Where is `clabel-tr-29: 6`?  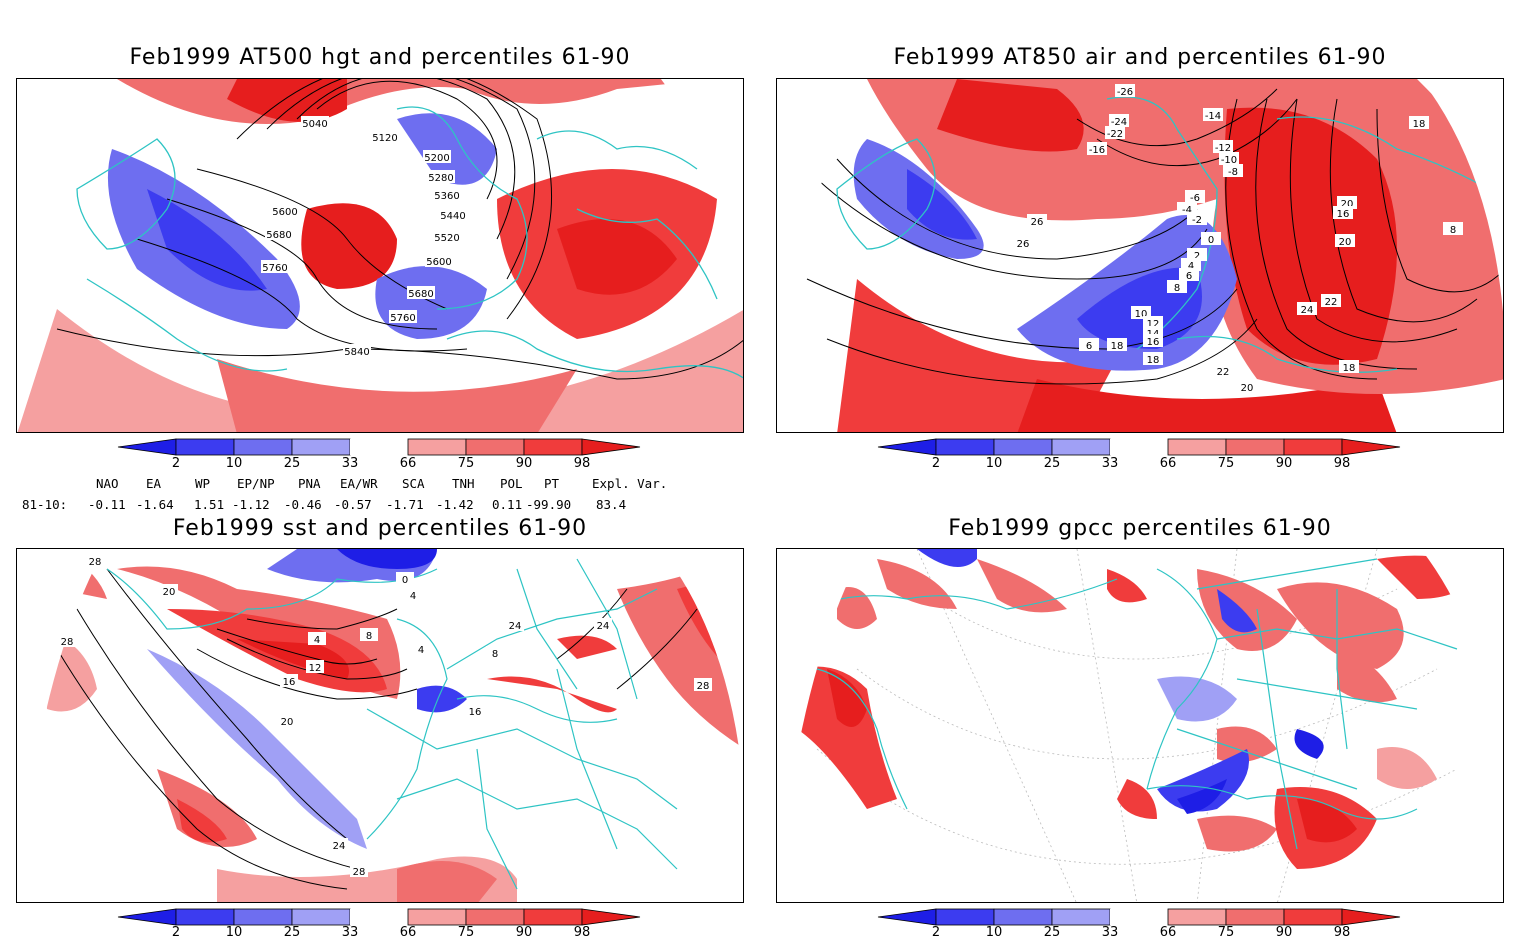
clabel-tr-29: 6 is located at coordinates (1089, 346).